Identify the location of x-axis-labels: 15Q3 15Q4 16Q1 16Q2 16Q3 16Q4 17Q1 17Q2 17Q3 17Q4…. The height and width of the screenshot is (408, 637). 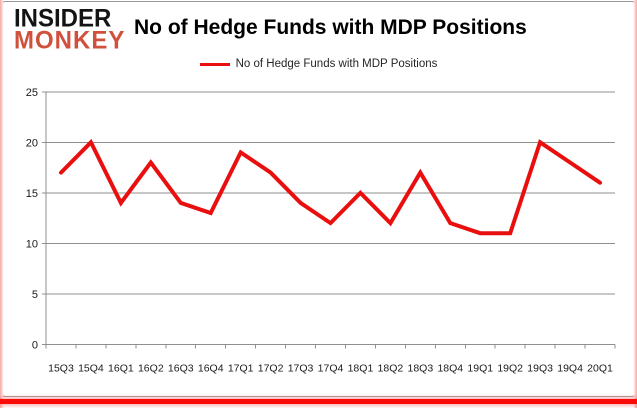
(330, 369).